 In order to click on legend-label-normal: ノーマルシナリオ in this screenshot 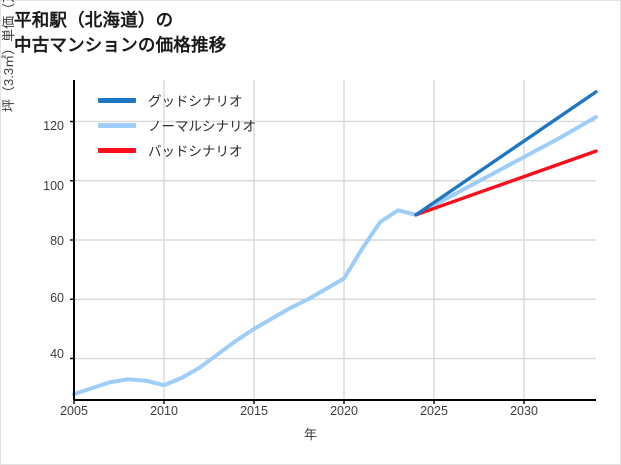, I will do `click(202, 126)`.